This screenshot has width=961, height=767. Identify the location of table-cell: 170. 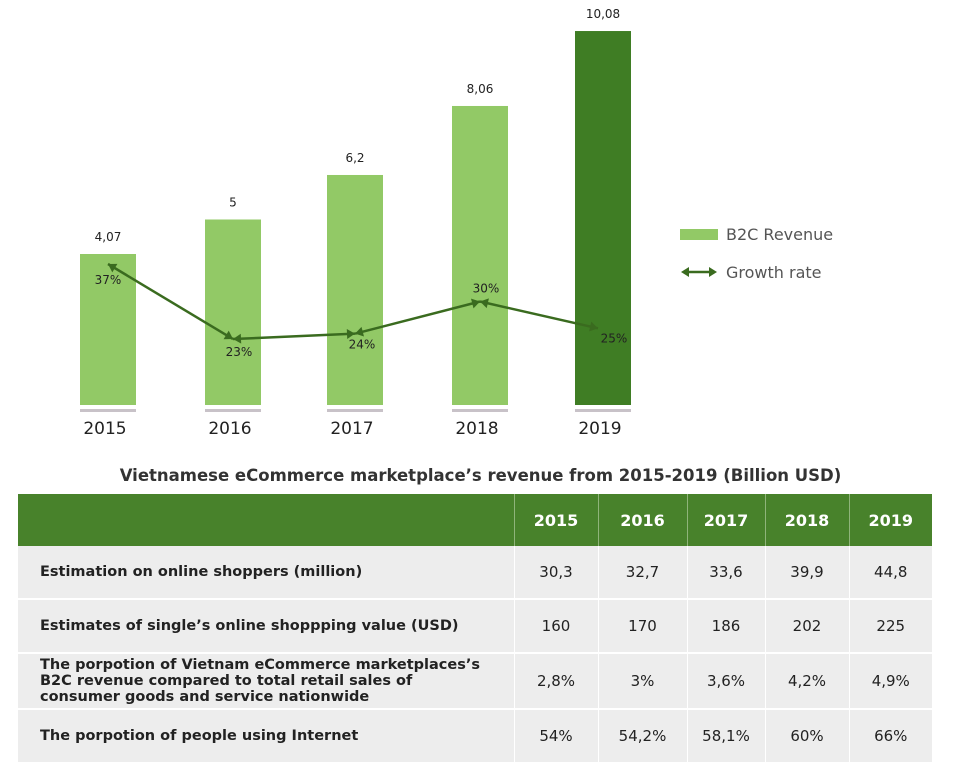
(642, 626).